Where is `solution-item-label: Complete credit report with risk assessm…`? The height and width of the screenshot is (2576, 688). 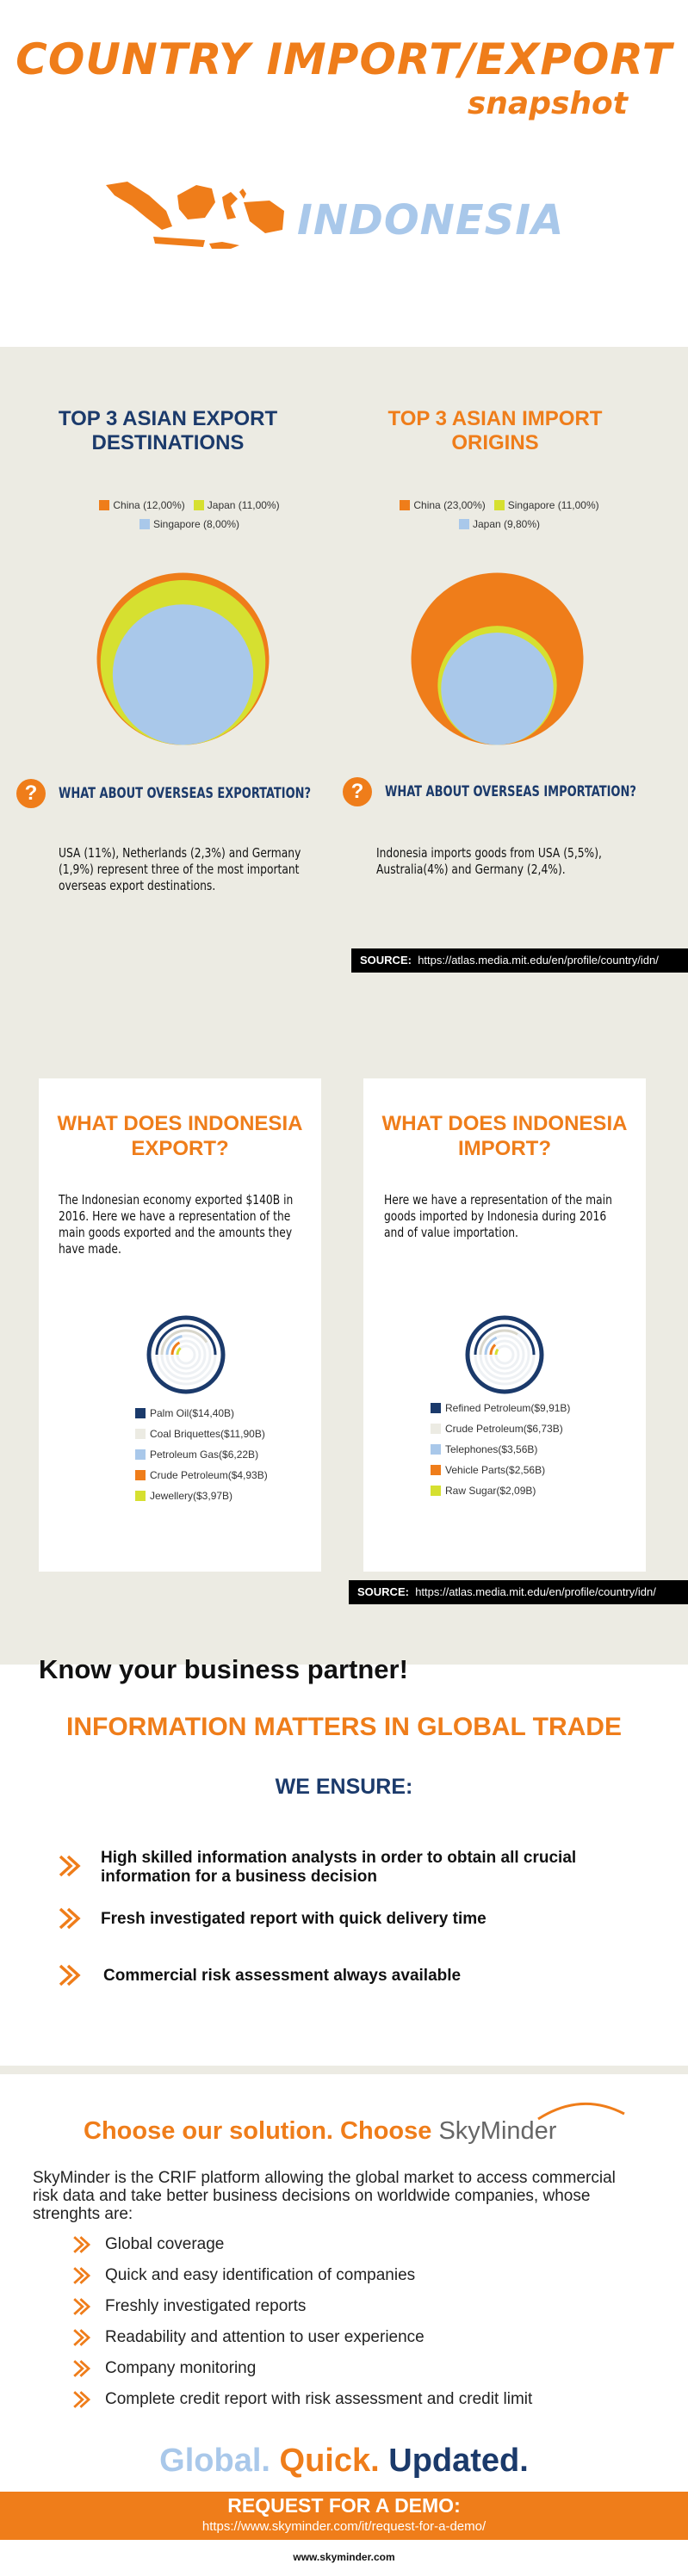 solution-item-label: Complete credit report with risk assessm… is located at coordinates (319, 2399).